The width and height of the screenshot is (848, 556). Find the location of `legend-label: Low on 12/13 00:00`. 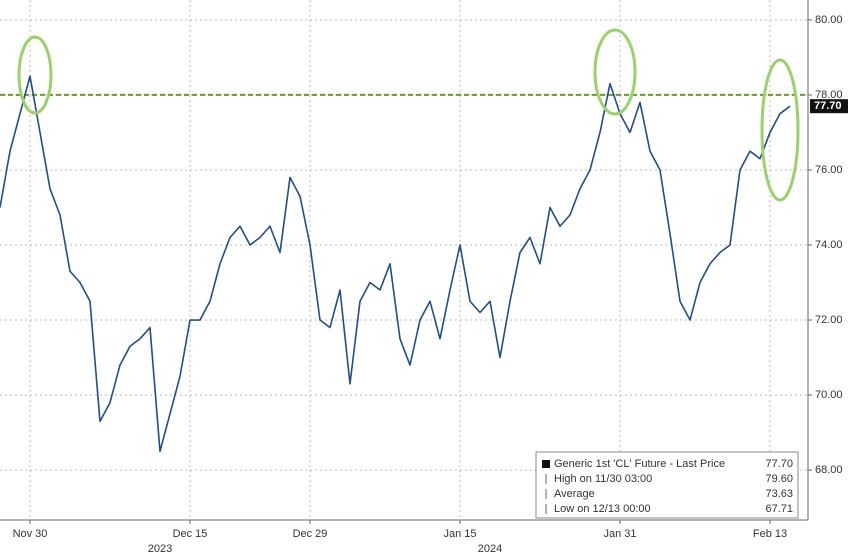

legend-label: Low on 12/13 00:00 is located at coordinates (602, 509).